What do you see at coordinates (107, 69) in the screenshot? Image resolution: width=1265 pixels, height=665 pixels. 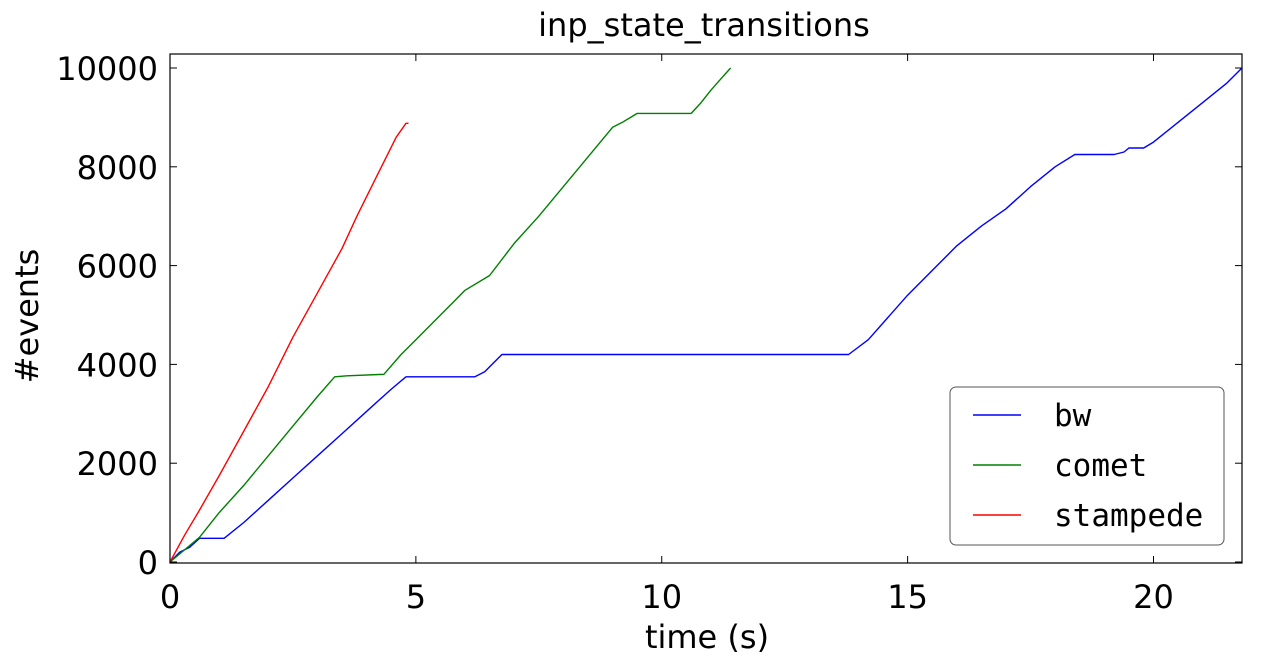 I see `y-tick-label: 10000` at bounding box center [107, 69].